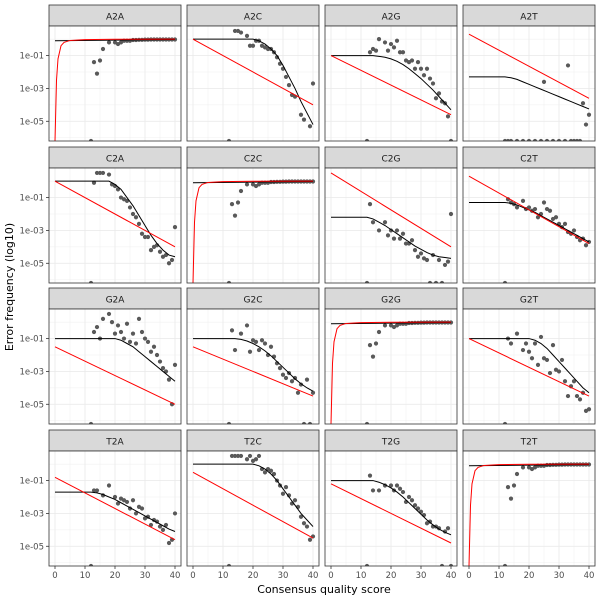 Image resolution: width=600 pixels, height=604 pixels. I want to click on y-tick-label: 1e-01, so click(31, 482).